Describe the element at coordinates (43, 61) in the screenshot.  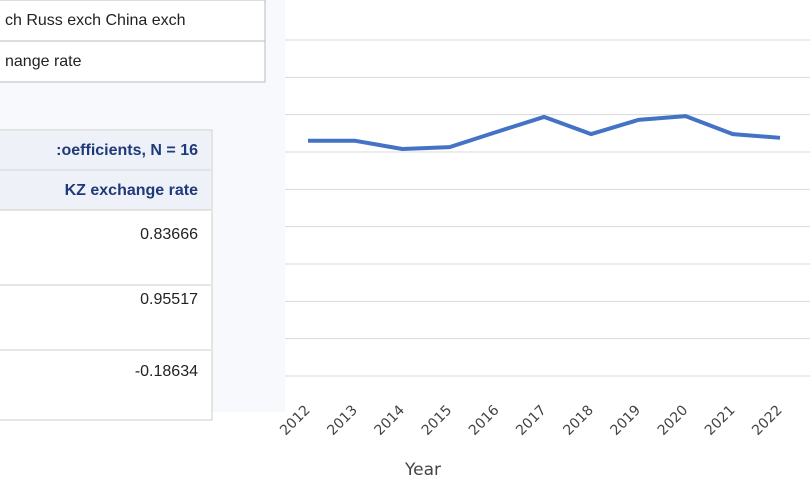
I see `top-row: nange rate` at that location.